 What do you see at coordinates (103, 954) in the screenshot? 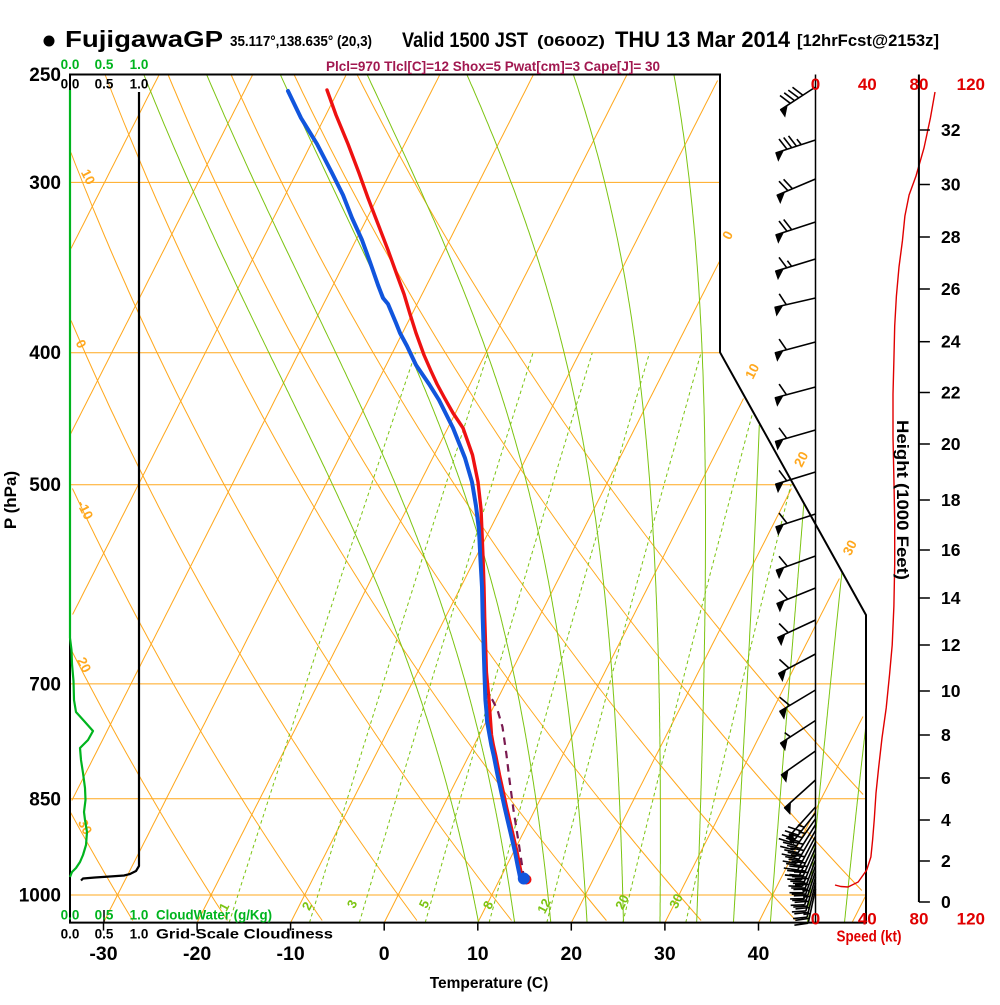
I see `svg-text: -30` at bounding box center [103, 954].